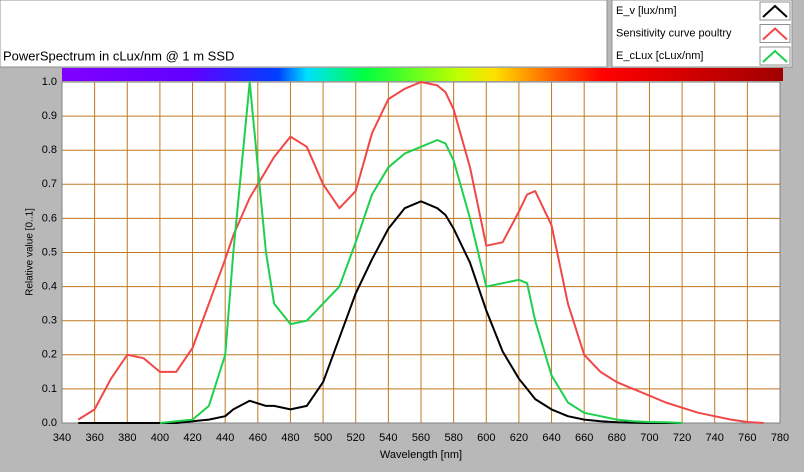 This screenshot has height=472, width=804. I want to click on title-panel, so click(304, 34).